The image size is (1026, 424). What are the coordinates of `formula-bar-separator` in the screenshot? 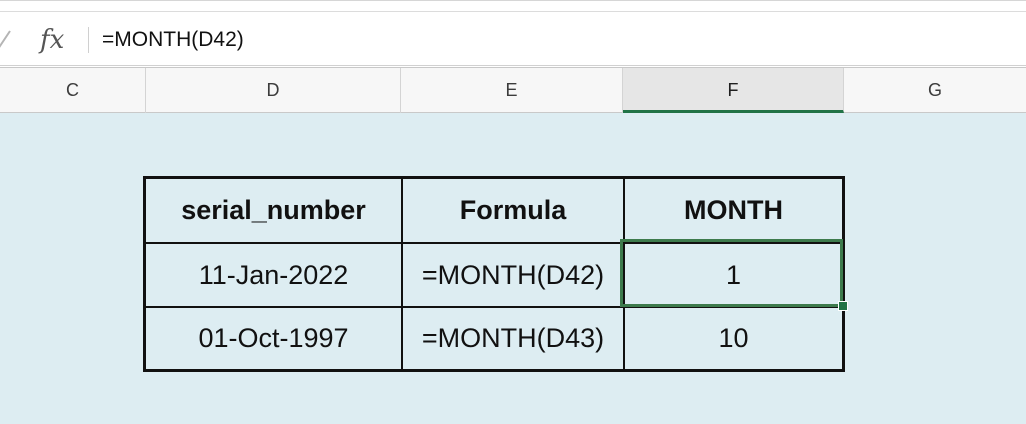 It's located at (88, 40).